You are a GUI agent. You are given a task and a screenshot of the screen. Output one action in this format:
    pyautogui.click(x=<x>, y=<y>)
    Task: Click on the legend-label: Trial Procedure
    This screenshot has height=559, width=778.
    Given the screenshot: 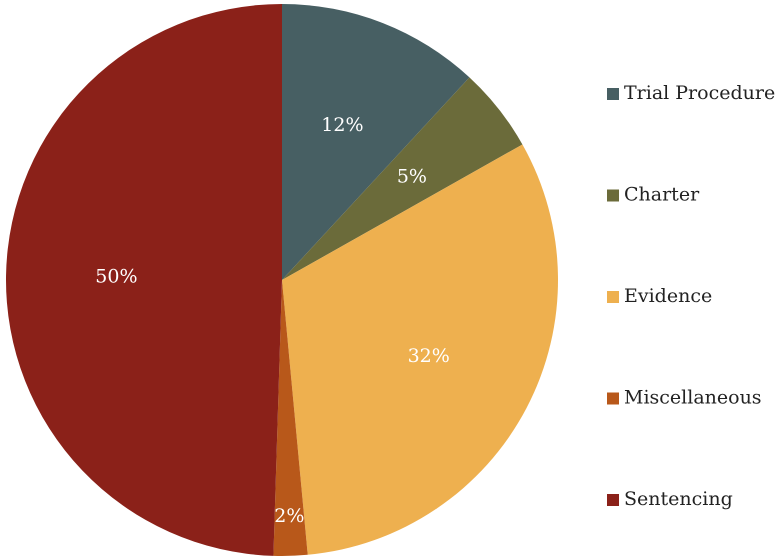 What is the action you would take?
    pyautogui.click(x=699, y=93)
    